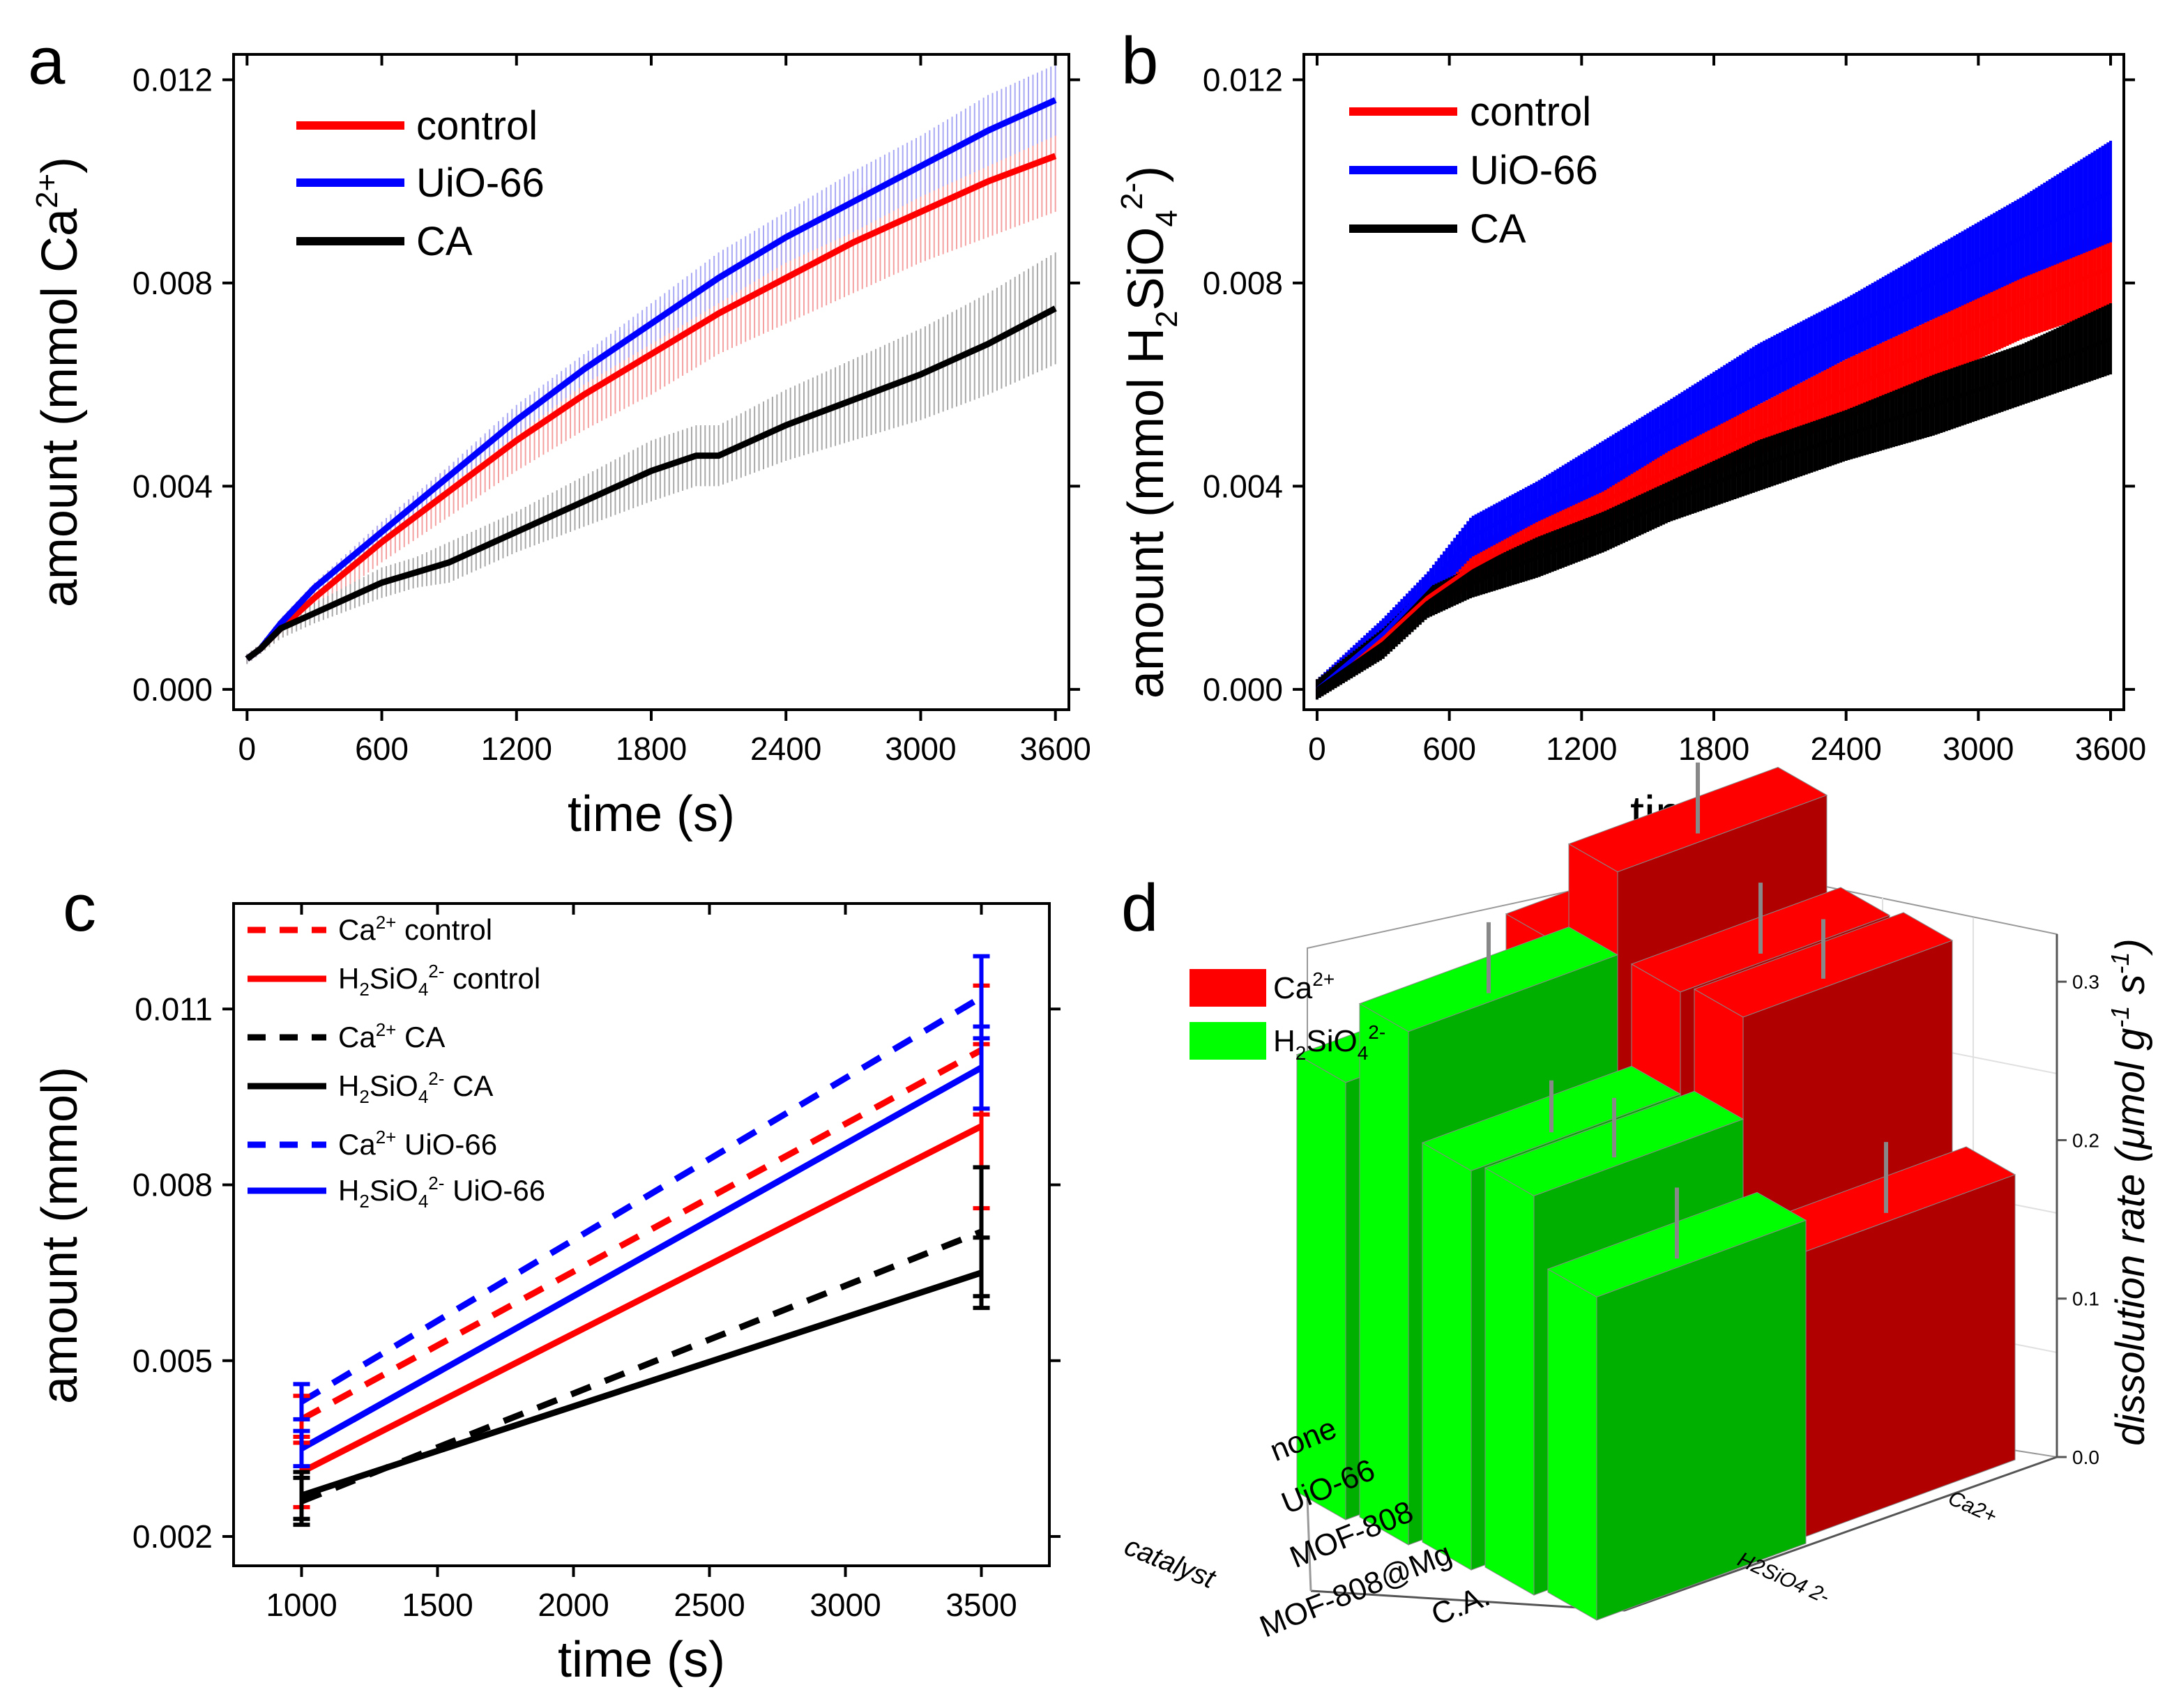  What do you see at coordinates (1534, 170) in the screenshot?
I see `legend-label-uio66-b: UiO-66` at bounding box center [1534, 170].